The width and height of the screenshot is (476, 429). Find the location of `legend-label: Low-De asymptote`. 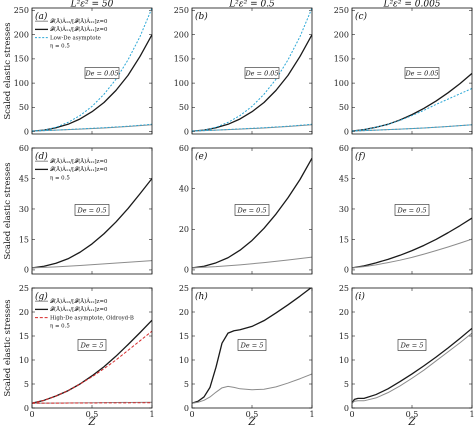

legend-label: Low-De asymptote is located at coordinates (75, 38).